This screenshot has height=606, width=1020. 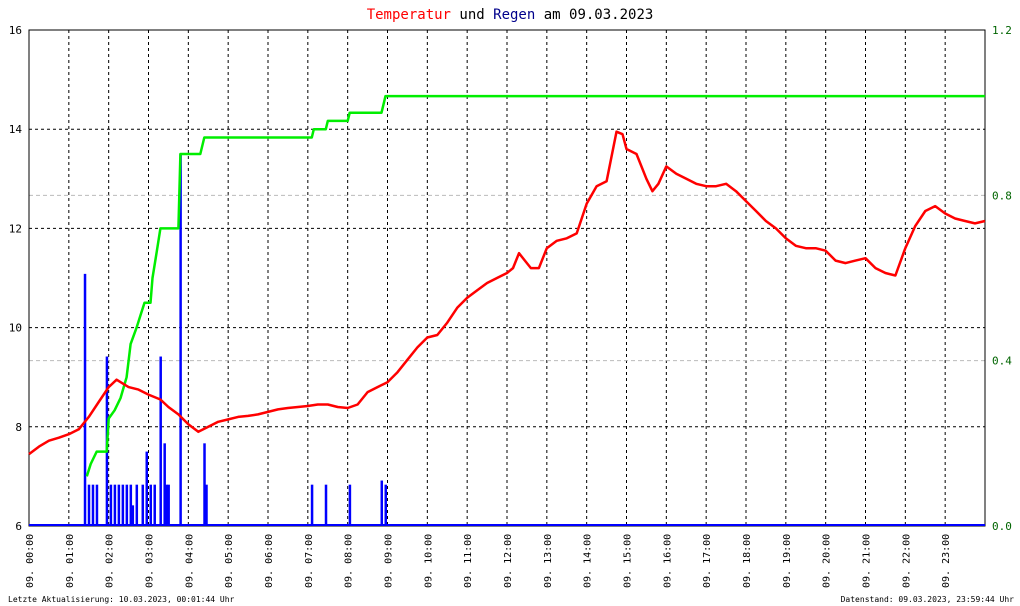 I want to click on y-right-tick-label: 0.0, so click(x=1002, y=526).